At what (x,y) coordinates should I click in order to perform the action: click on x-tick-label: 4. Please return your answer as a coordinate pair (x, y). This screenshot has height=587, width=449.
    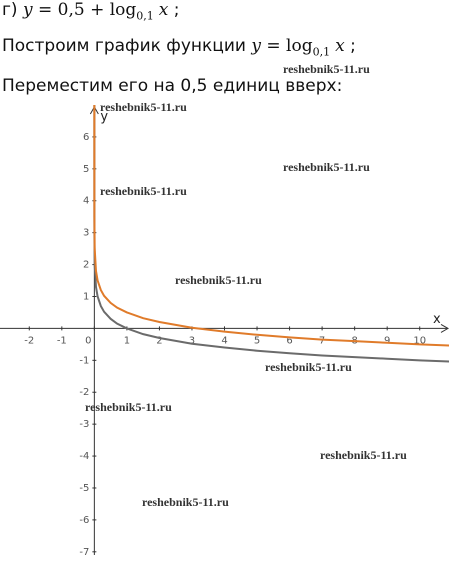
    Looking at the image, I should click on (224, 340).